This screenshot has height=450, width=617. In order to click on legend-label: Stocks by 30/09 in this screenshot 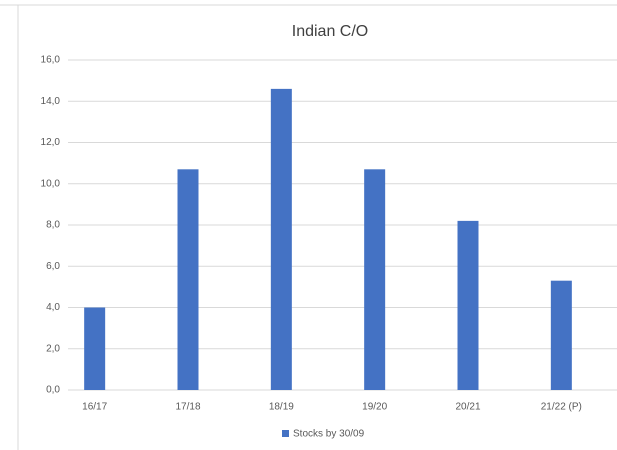, I will do `click(329, 434)`.